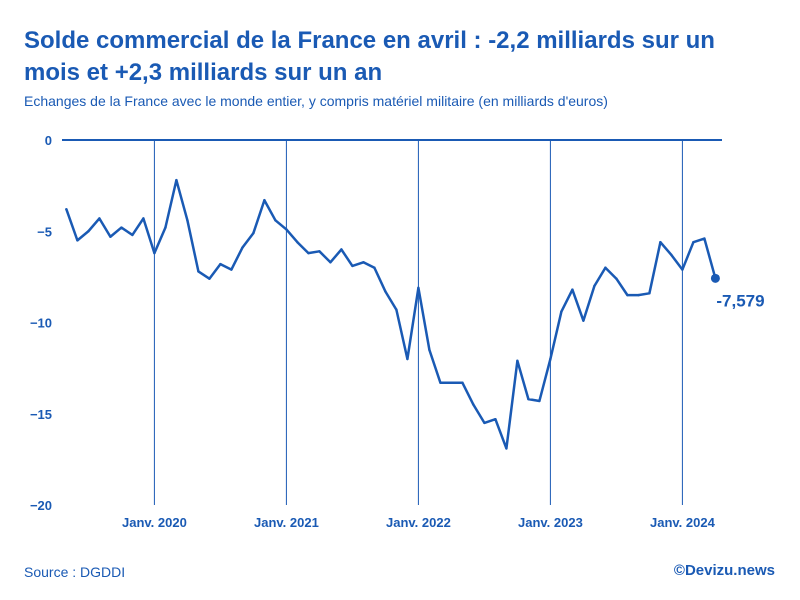 This screenshot has height=600, width=800. Describe the element at coordinates (48, 140) in the screenshot. I see `y-tick-label: 0` at that location.